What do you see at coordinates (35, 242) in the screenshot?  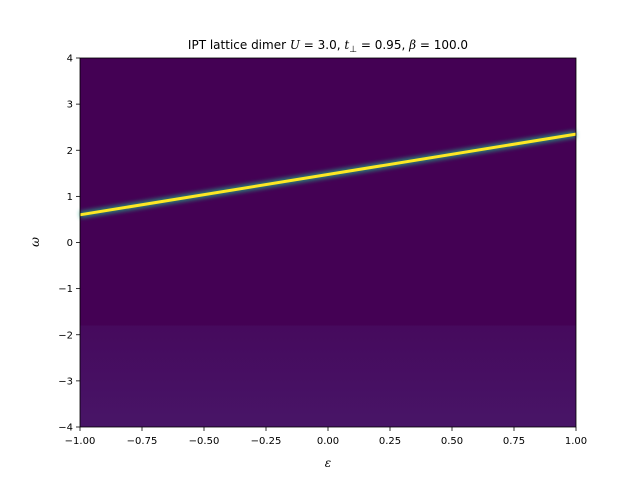 I see `y-axis-label: ω` at bounding box center [35, 242].